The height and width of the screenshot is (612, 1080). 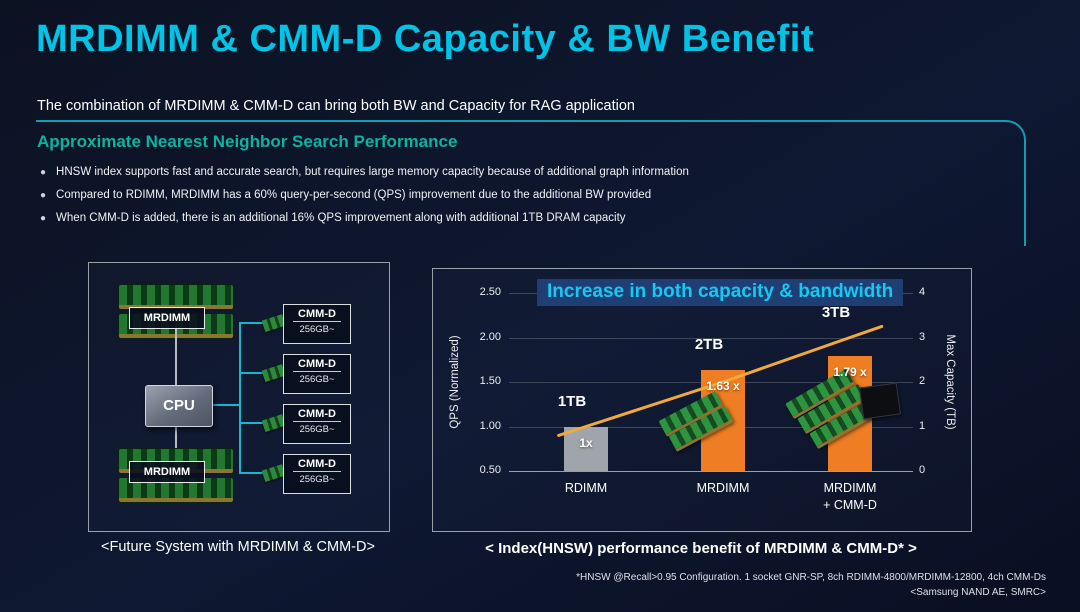 What do you see at coordinates (720, 292) in the screenshot?
I see `chart-title: Increase in both capacity & bandwidth` at bounding box center [720, 292].